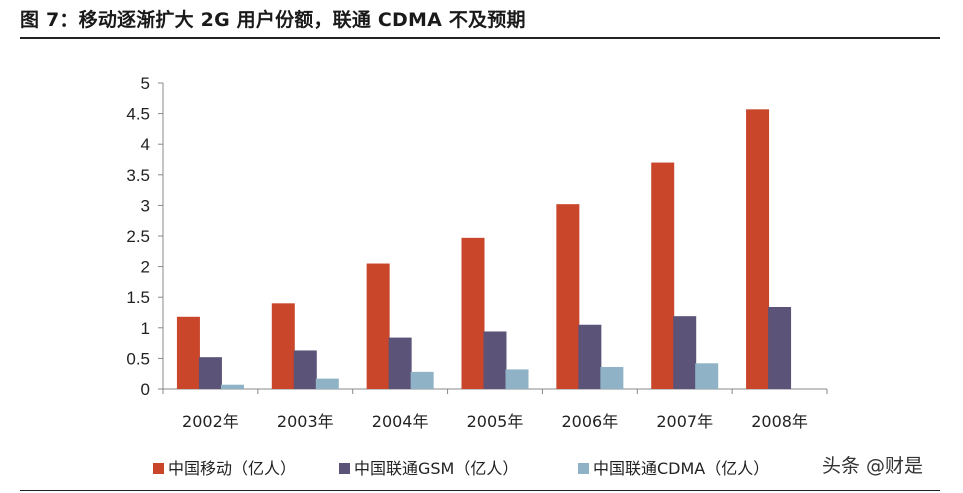 This screenshot has height=493, width=963. I want to click on title-divider, so click(480, 38).